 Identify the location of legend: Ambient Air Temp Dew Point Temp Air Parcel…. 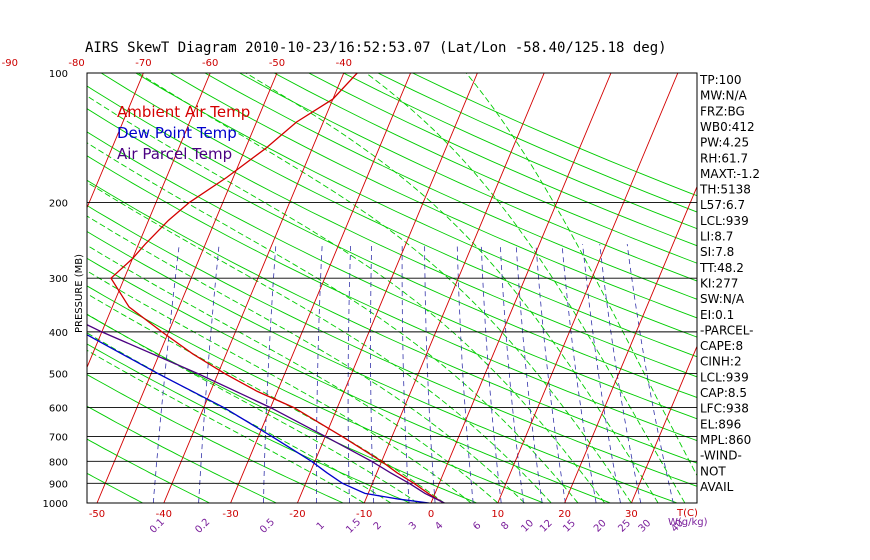
(183, 133).